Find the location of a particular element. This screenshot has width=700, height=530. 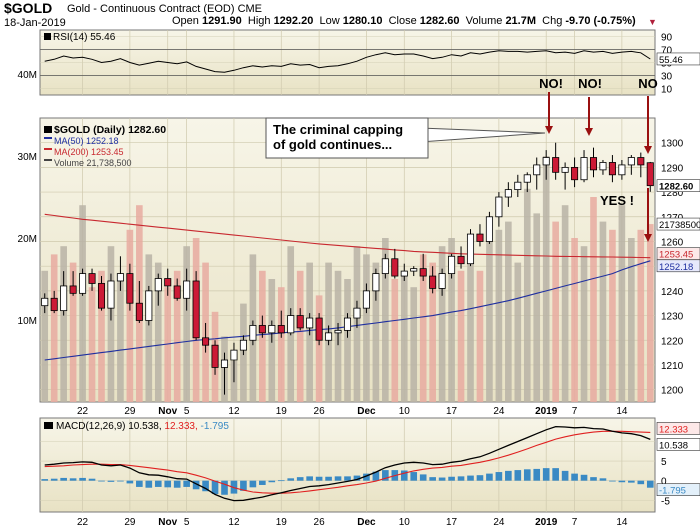

macd-tick-label: 5 is located at coordinates (664, 462).